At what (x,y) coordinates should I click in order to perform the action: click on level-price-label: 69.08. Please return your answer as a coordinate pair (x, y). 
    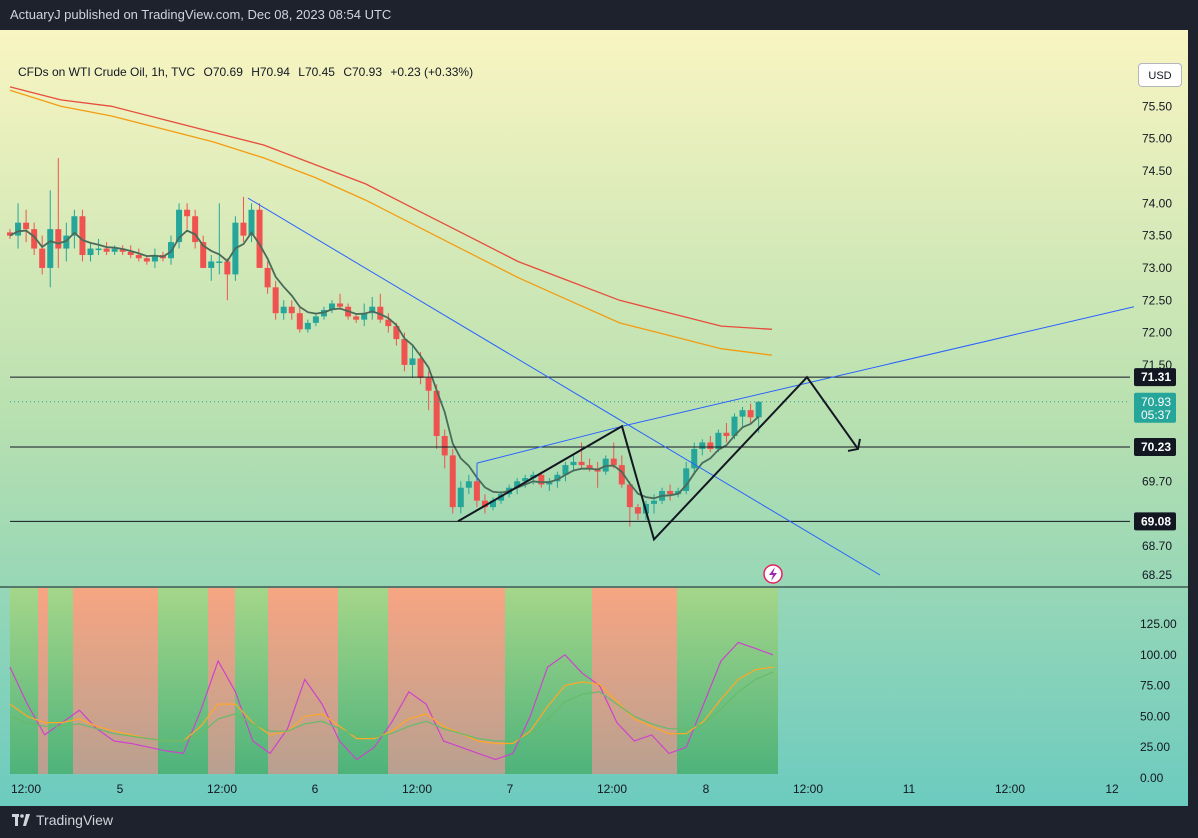
    Looking at the image, I should click on (1155, 521).